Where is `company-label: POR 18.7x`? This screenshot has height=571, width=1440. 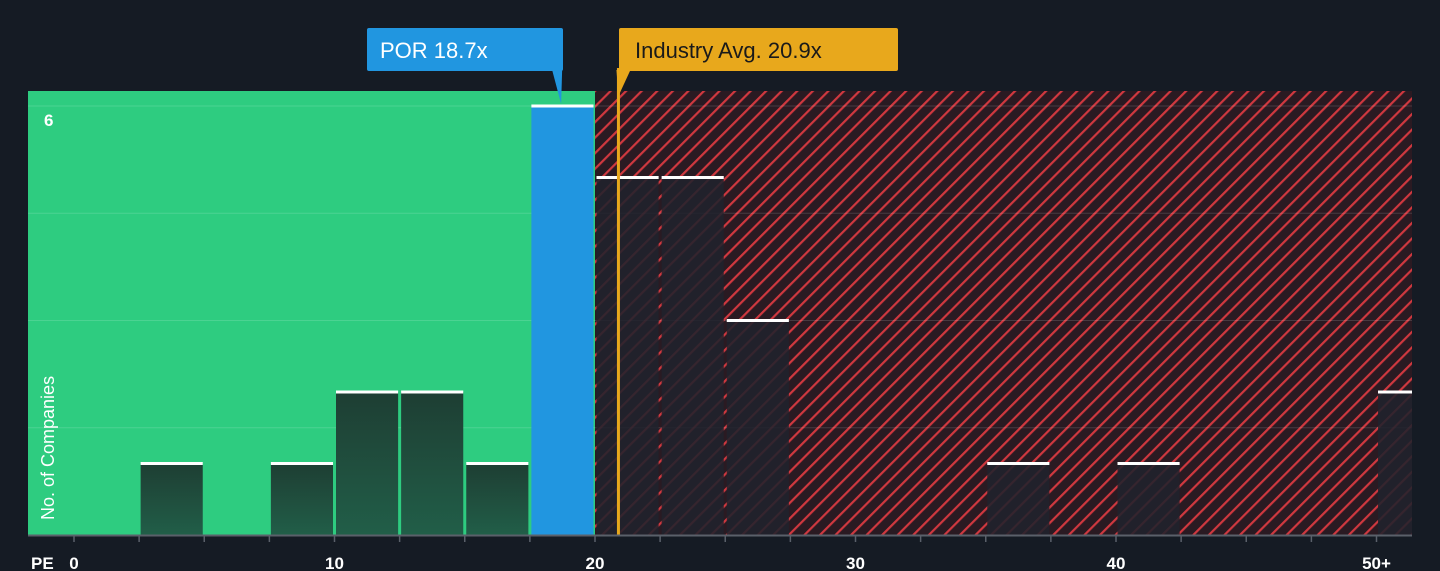
company-label: POR 18.7x is located at coordinates (465, 66).